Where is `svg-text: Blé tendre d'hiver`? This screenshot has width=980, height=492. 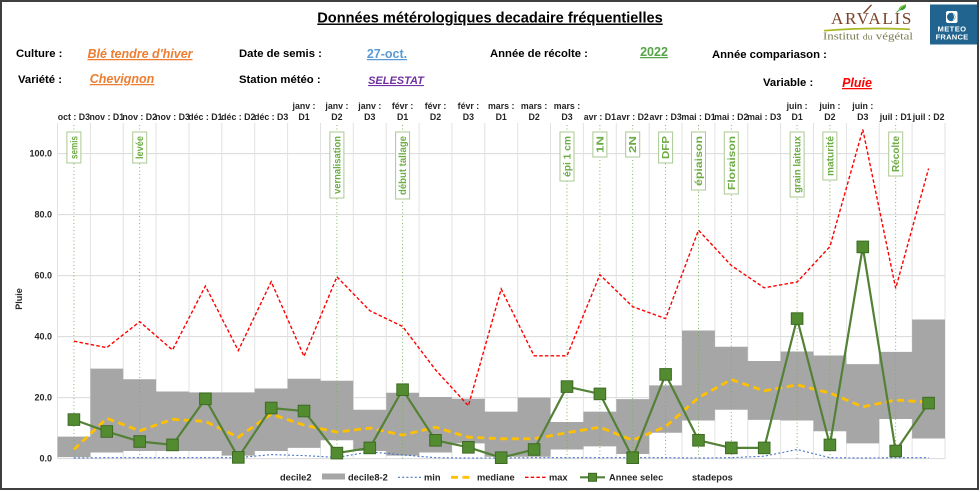 svg-text: Blé tendre d'hiver is located at coordinates (140, 54).